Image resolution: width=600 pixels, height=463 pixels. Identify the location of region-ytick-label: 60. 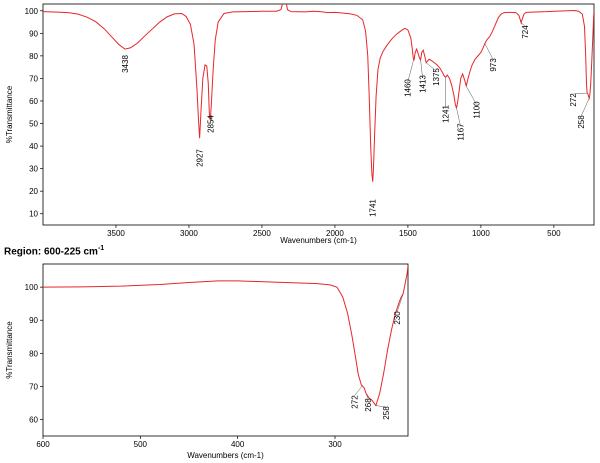
(33, 419).